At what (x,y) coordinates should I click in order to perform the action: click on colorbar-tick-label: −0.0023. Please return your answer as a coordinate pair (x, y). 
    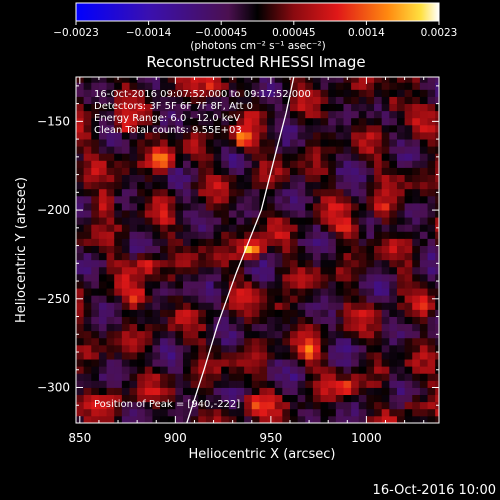
    Looking at the image, I should click on (76, 33).